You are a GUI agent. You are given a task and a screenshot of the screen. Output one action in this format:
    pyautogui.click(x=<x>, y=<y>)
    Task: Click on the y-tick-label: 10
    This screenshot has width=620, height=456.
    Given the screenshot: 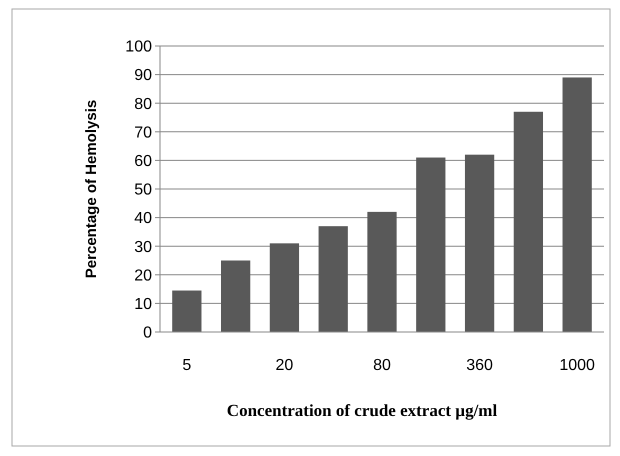 What is the action you would take?
    pyautogui.click(x=143, y=304)
    